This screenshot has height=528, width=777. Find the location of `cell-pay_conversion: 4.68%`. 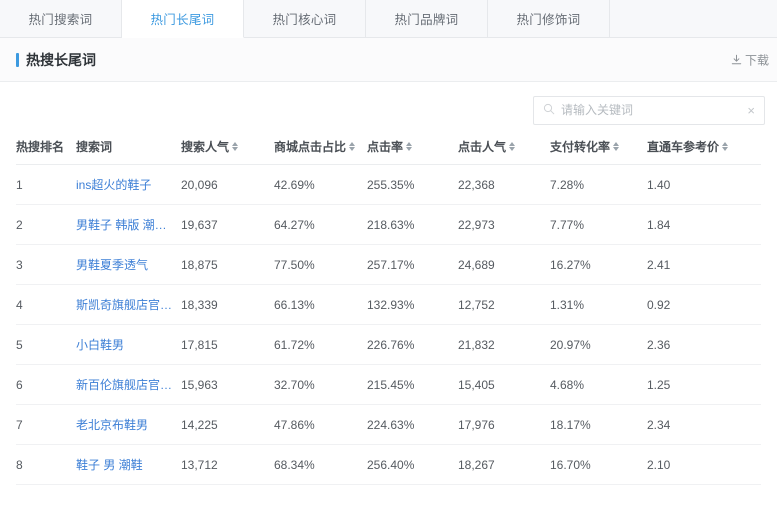

cell-pay_conversion: 4.68% is located at coordinates (598, 384).